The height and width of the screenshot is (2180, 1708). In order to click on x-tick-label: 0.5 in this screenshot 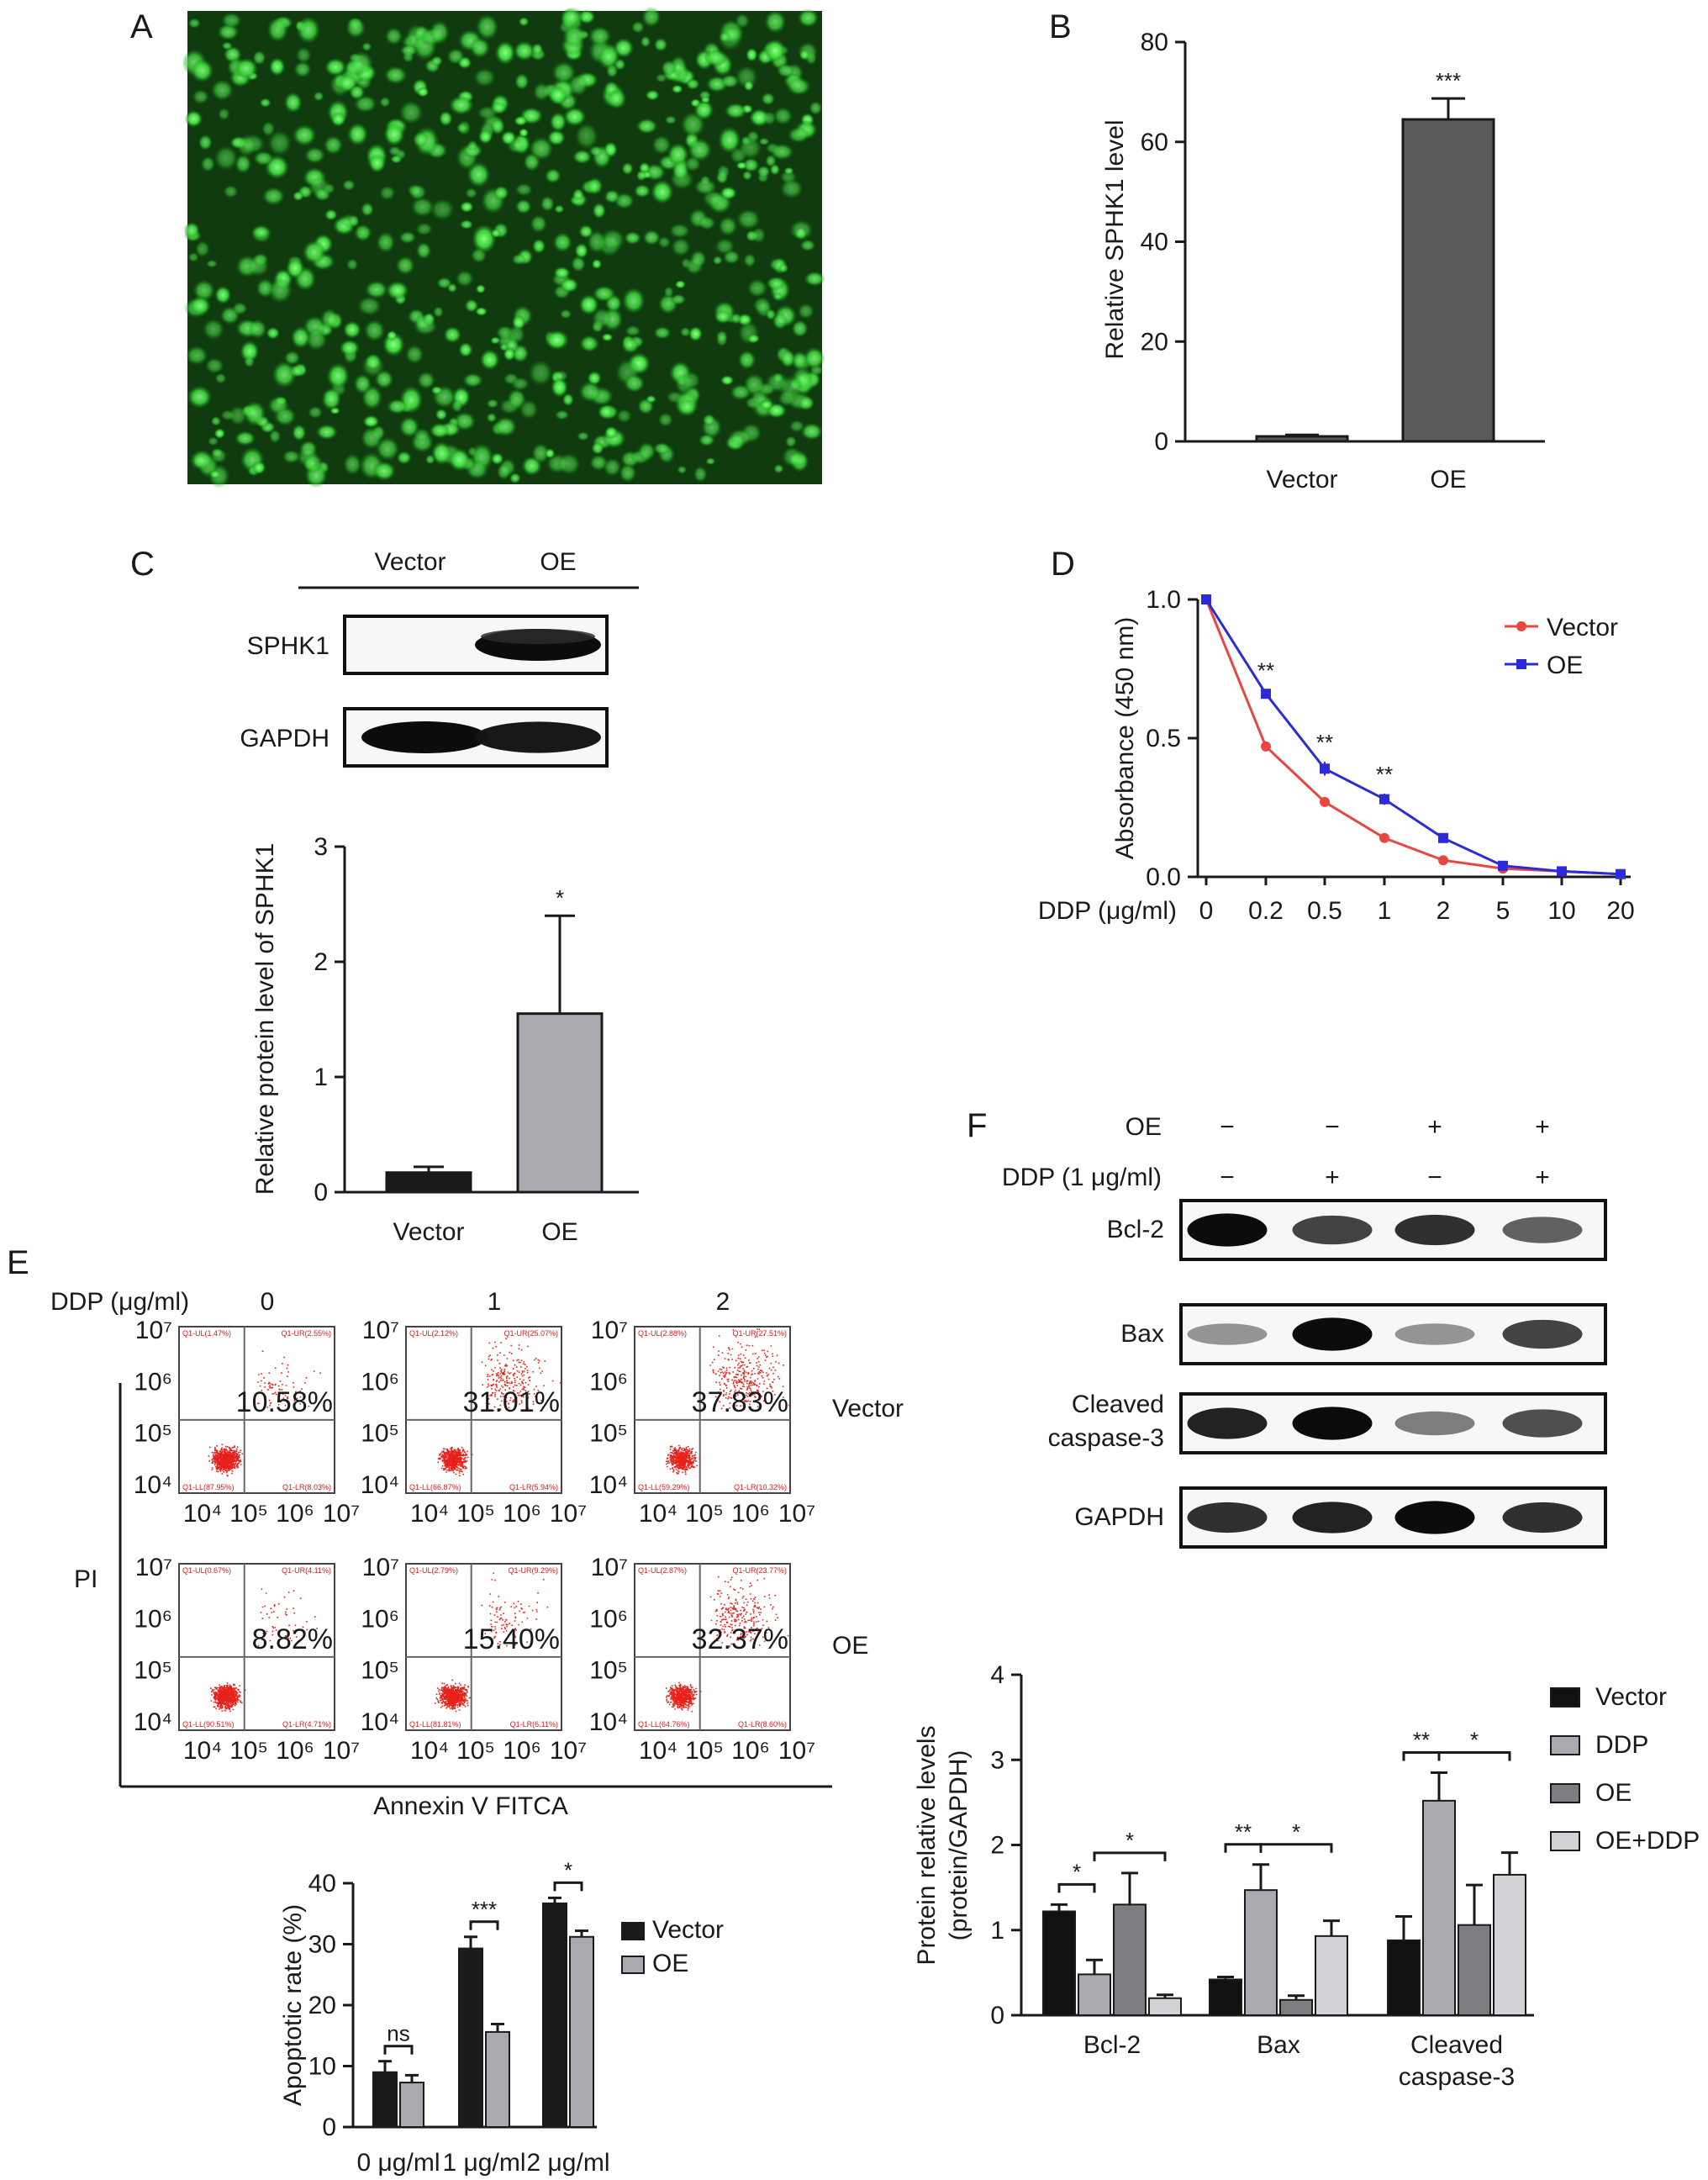, I will do `click(1324, 911)`.